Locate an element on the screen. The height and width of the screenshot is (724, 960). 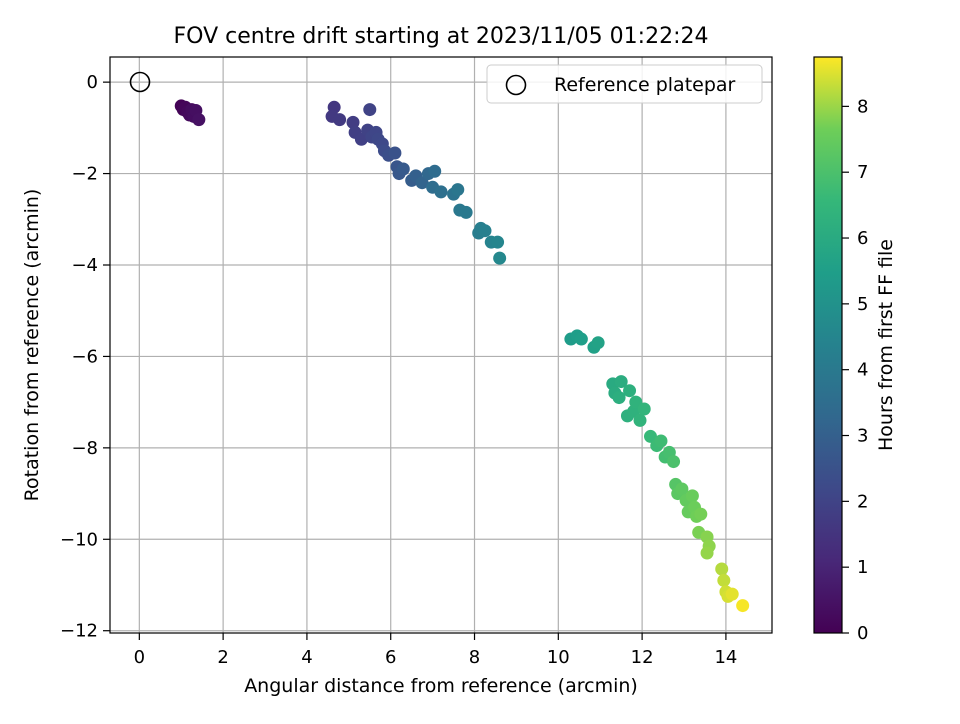
y-tick-label: −12 is located at coordinates (79, 631).